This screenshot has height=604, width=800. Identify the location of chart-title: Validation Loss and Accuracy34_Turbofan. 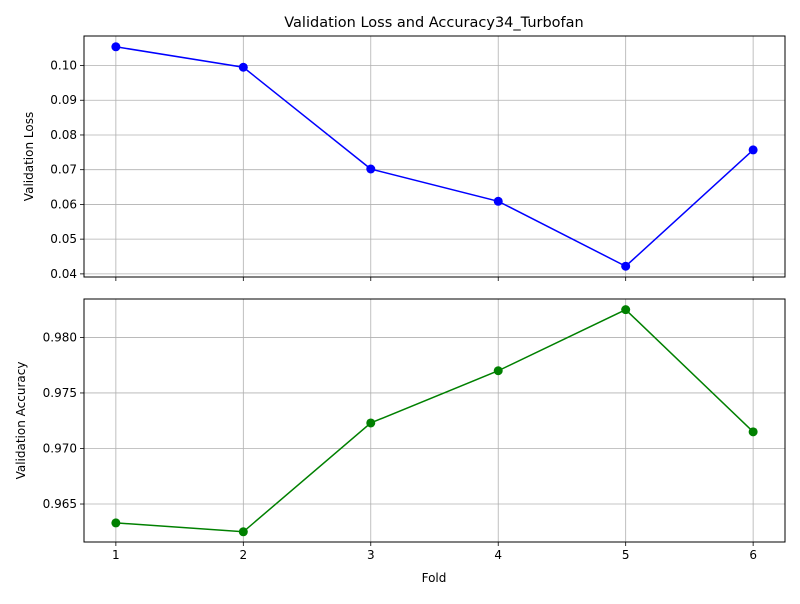
(433, 23).